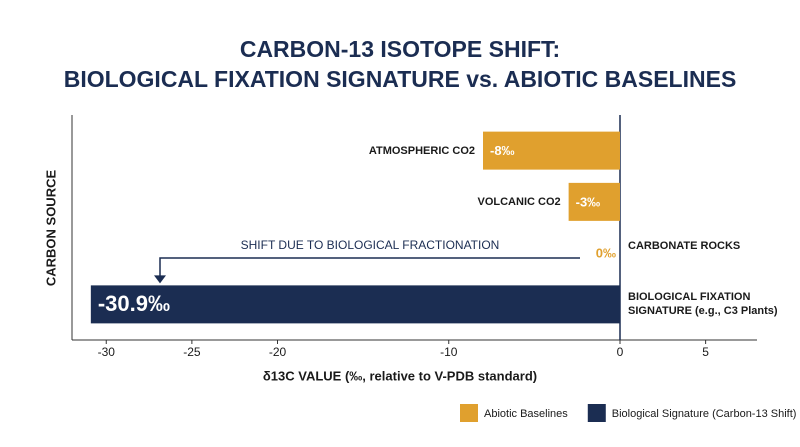 Image resolution: width=800 pixels, height=447 pixels. Describe the element at coordinates (526, 414) in the screenshot. I see `legend-label: Abiotic Baselines` at that location.